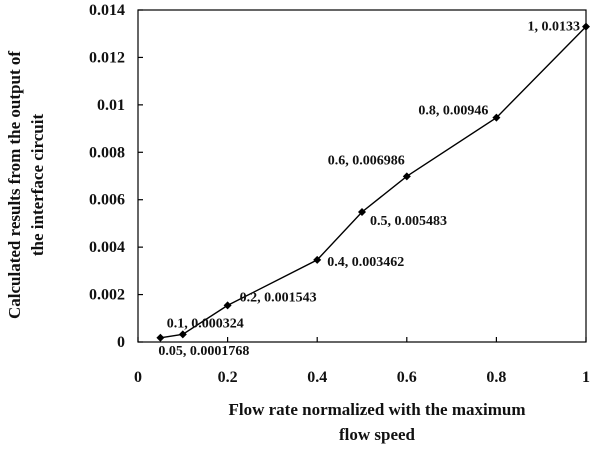  Describe the element at coordinates (407, 377) in the screenshot. I see `x-tick-label: 0.6` at that location.